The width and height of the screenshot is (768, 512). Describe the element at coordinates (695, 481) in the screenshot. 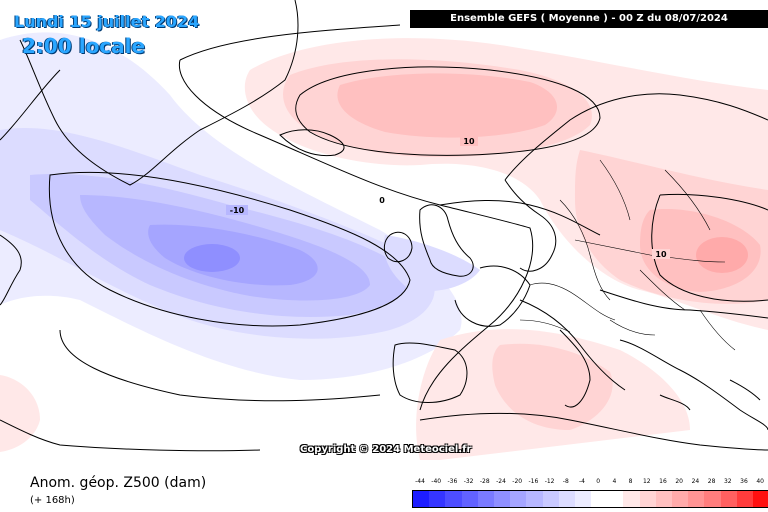

I see `legend-tick-label: 24` at that location.